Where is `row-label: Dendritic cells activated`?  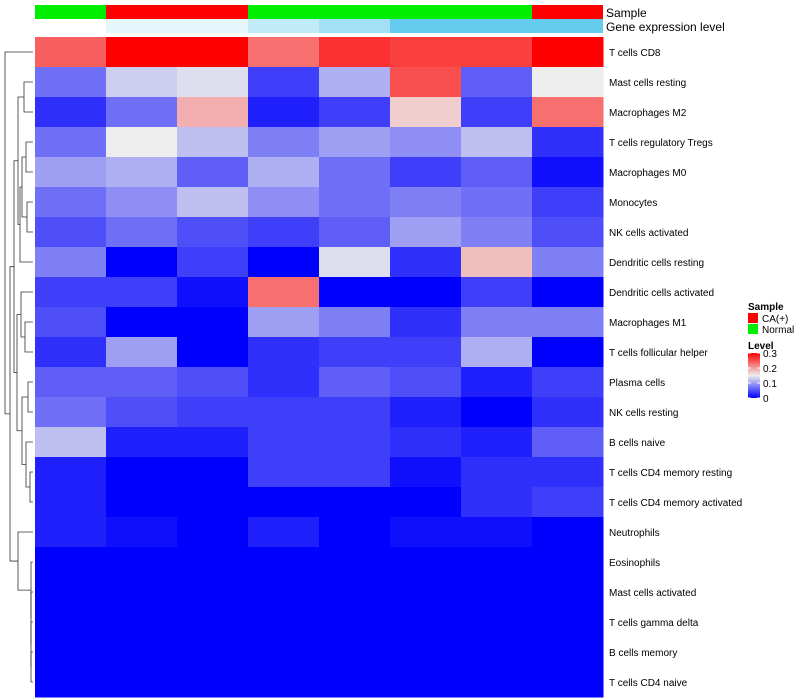
row-label: Dendritic cells activated is located at coordinates (661, 293).